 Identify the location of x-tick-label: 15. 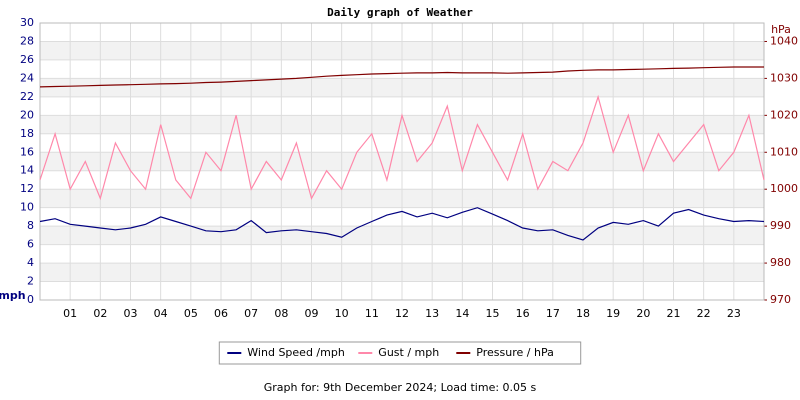
(493, 313).